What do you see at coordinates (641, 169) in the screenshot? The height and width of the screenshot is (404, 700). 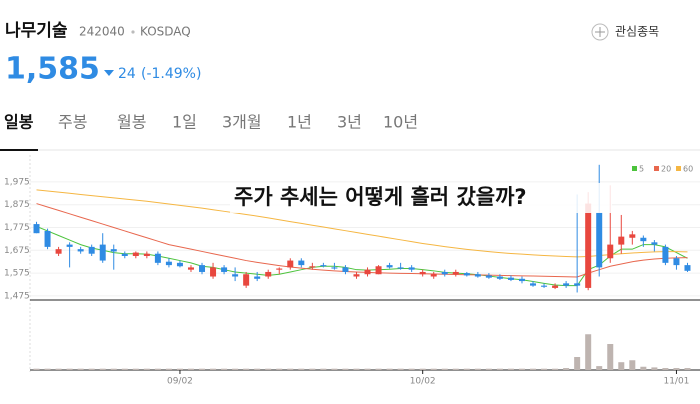 I see `legend-label: 5` at bounding box center [641, 169].